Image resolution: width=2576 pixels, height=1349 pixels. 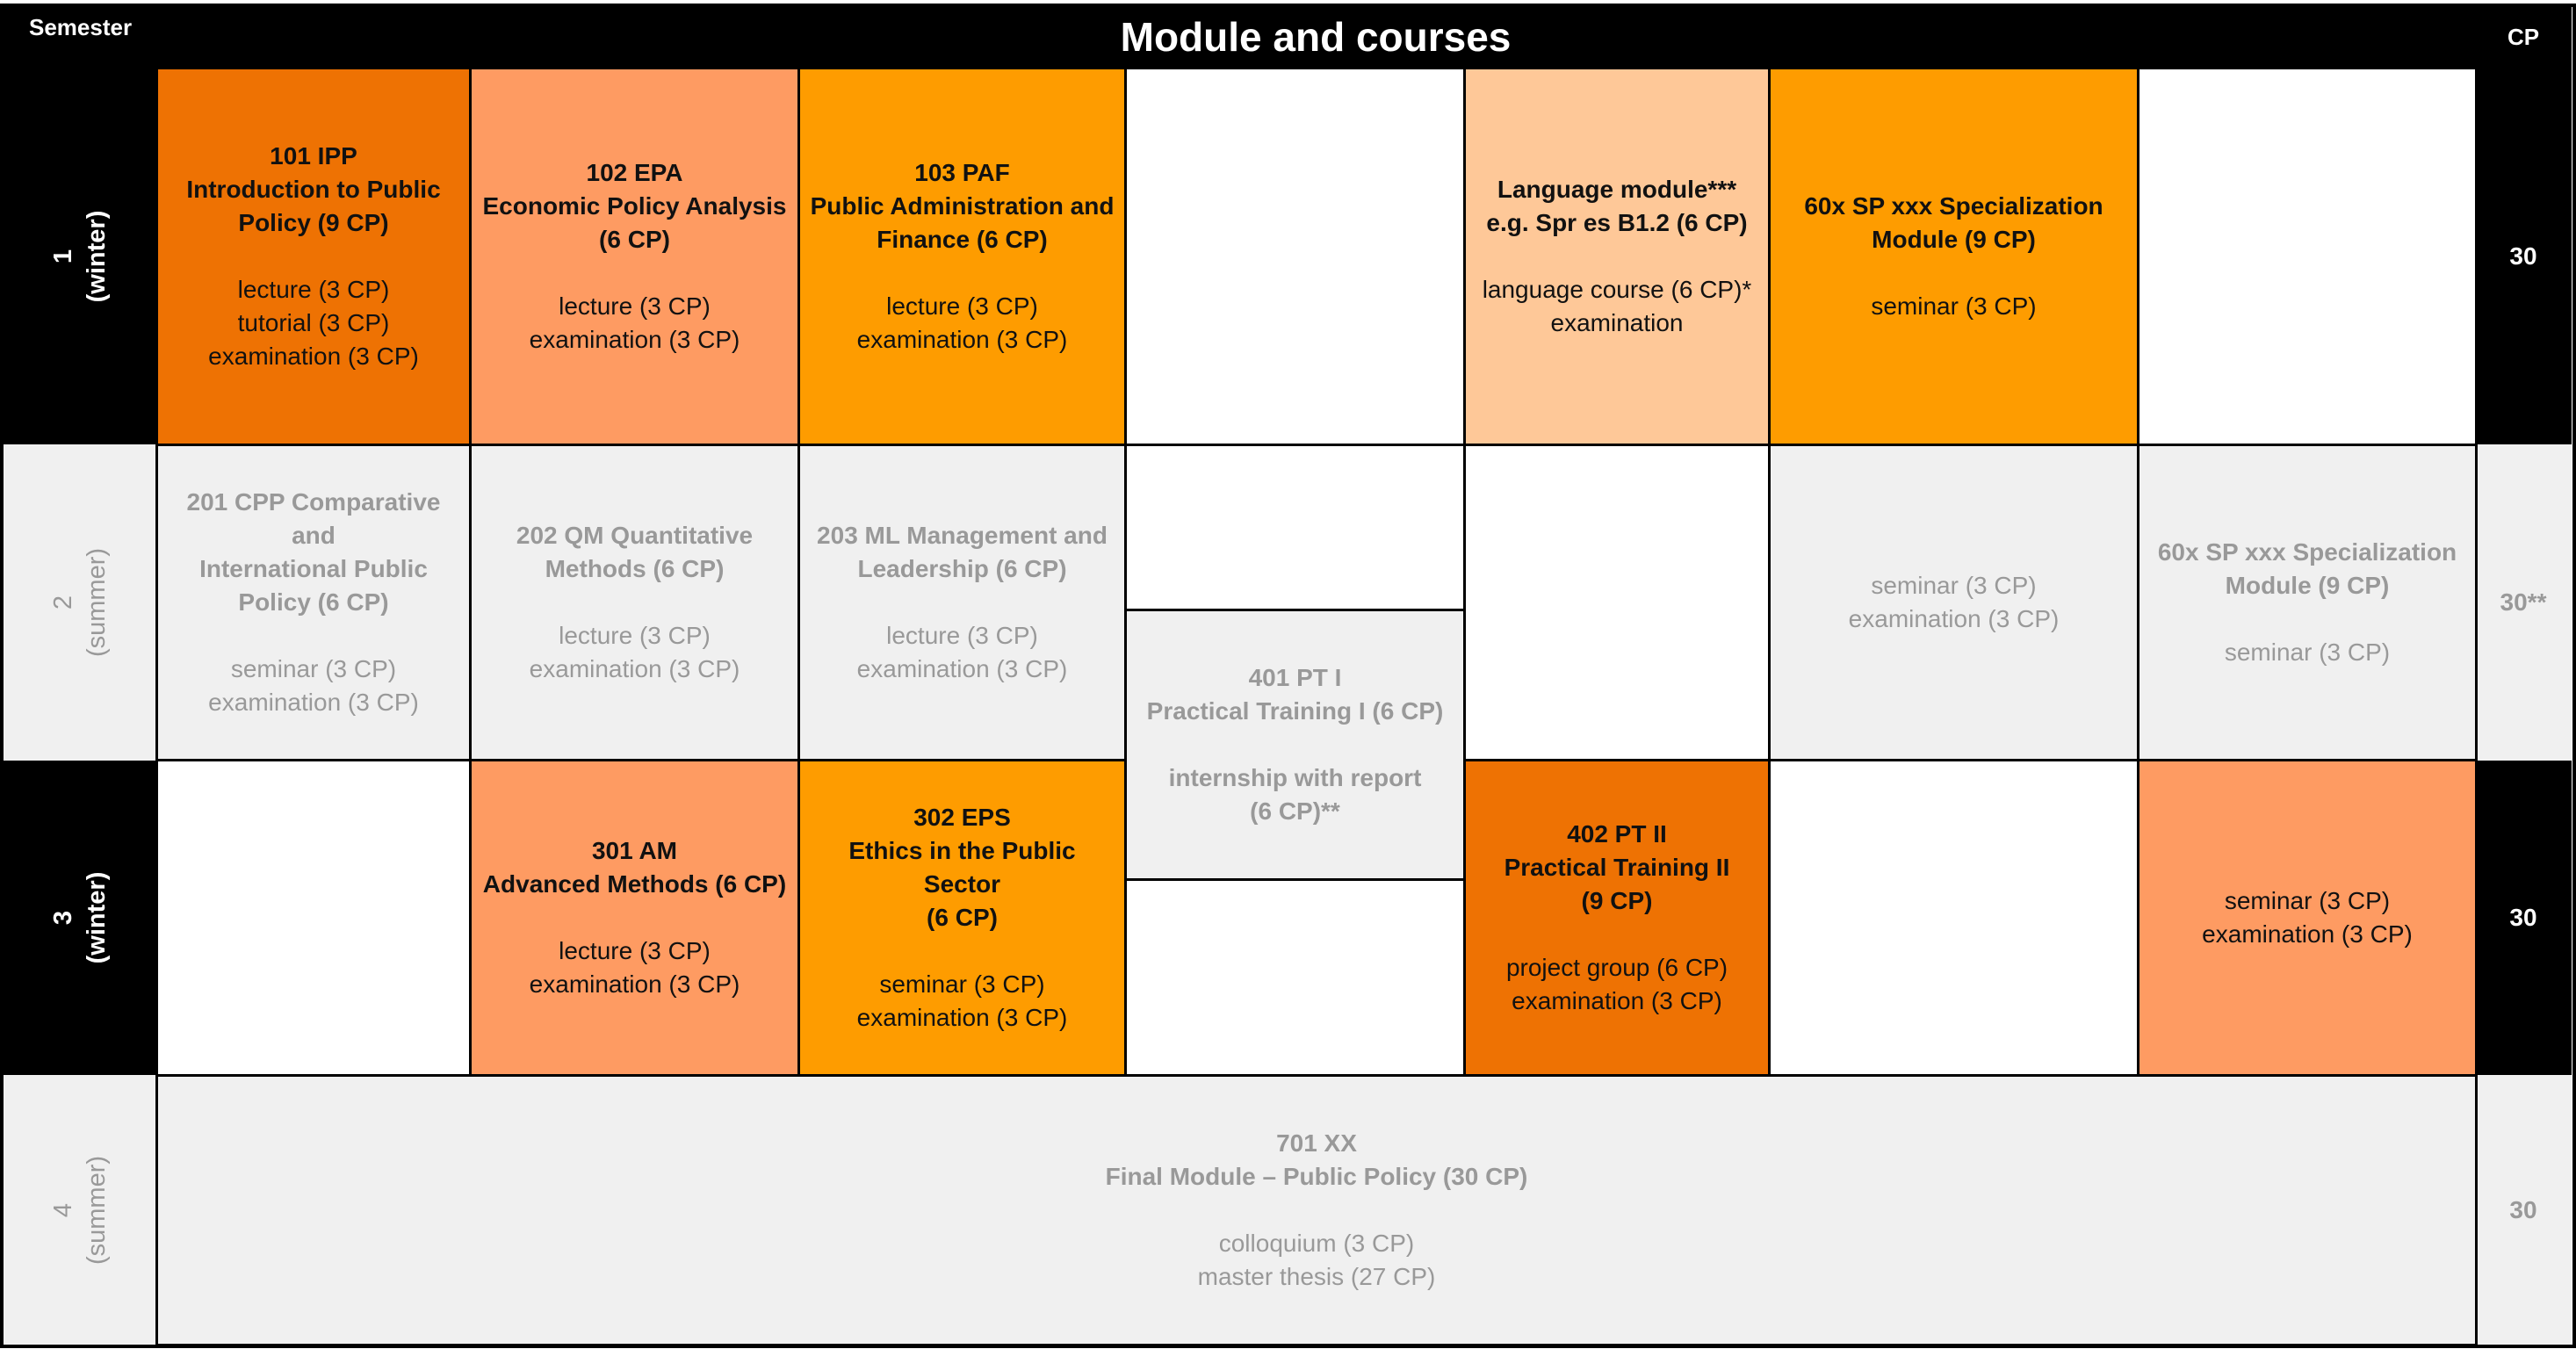 I want to click on module-title: 102 EPA, so click(x=634, y=172).